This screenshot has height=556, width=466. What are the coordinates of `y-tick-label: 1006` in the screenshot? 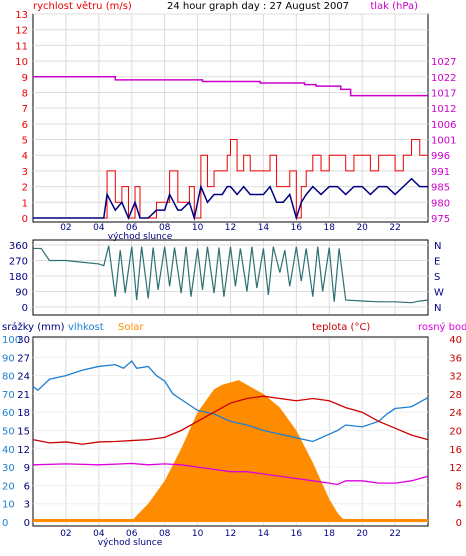 It's located at (443, 125).